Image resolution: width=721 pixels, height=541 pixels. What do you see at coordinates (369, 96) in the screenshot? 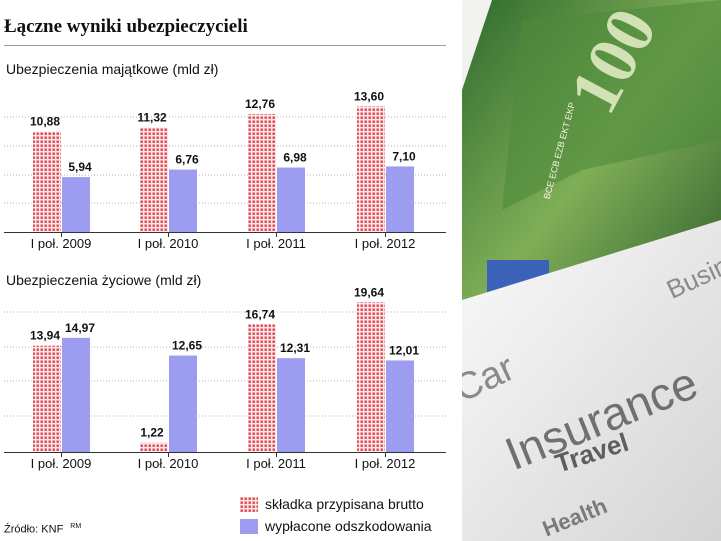
I see `value-label-premium: 13,60` at bounding box center [369, 96].